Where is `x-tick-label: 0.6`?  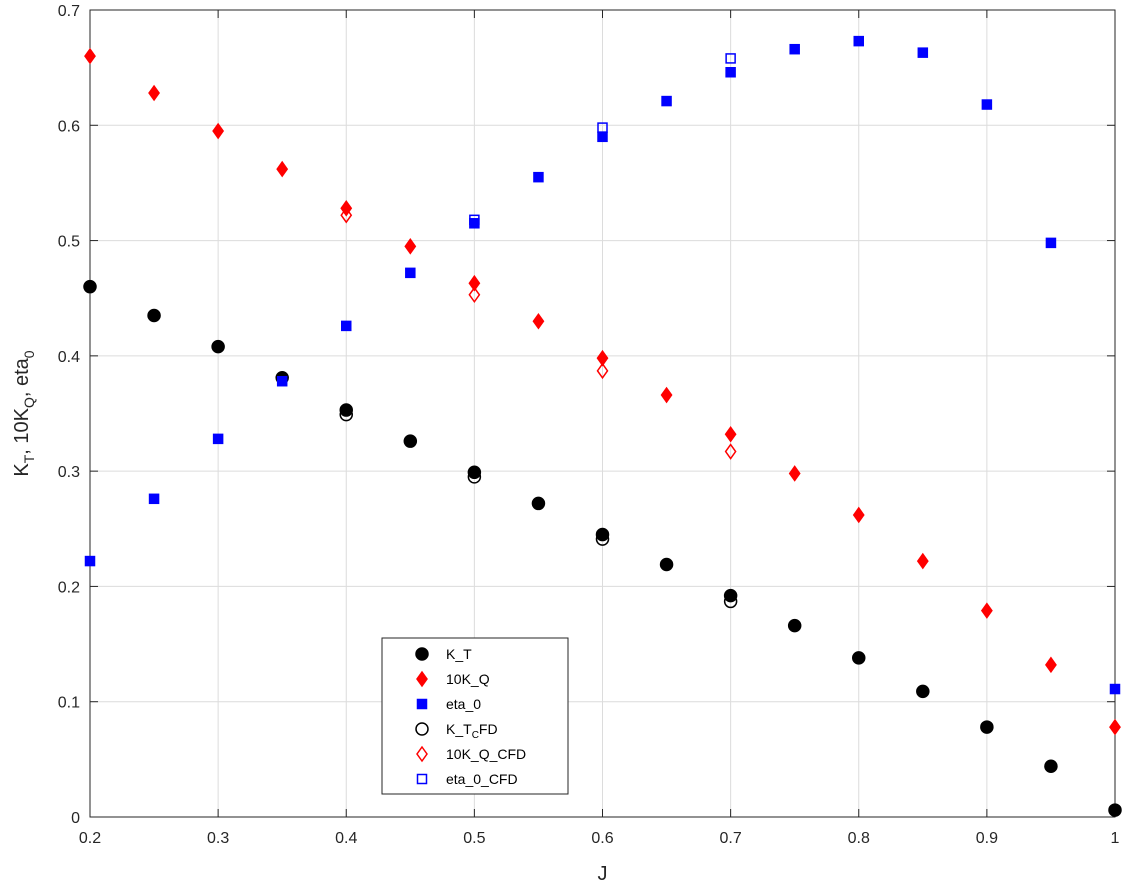 x-tick-label: 0.6 is located at coordinates (602, 838).